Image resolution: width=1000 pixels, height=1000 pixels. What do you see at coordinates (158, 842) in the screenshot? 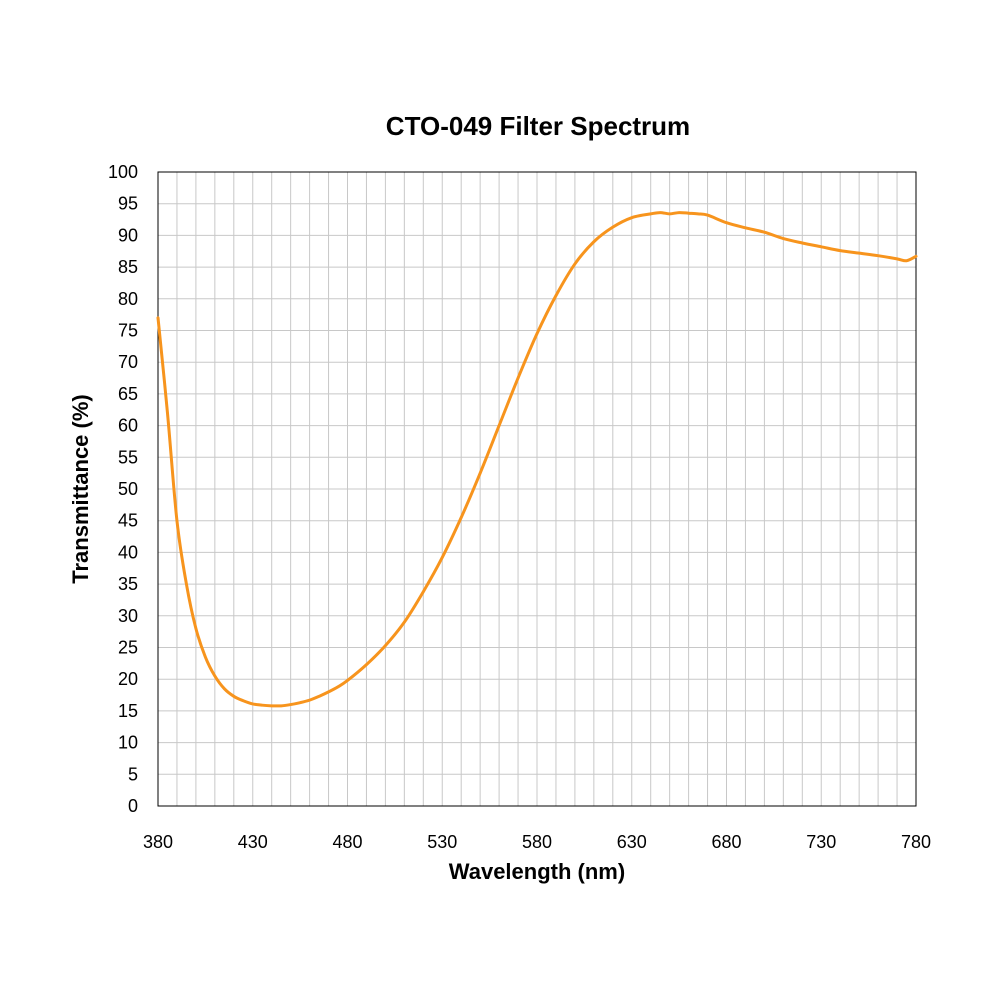
I see `x-tick-label: 380` at bounding box center [158, 842].